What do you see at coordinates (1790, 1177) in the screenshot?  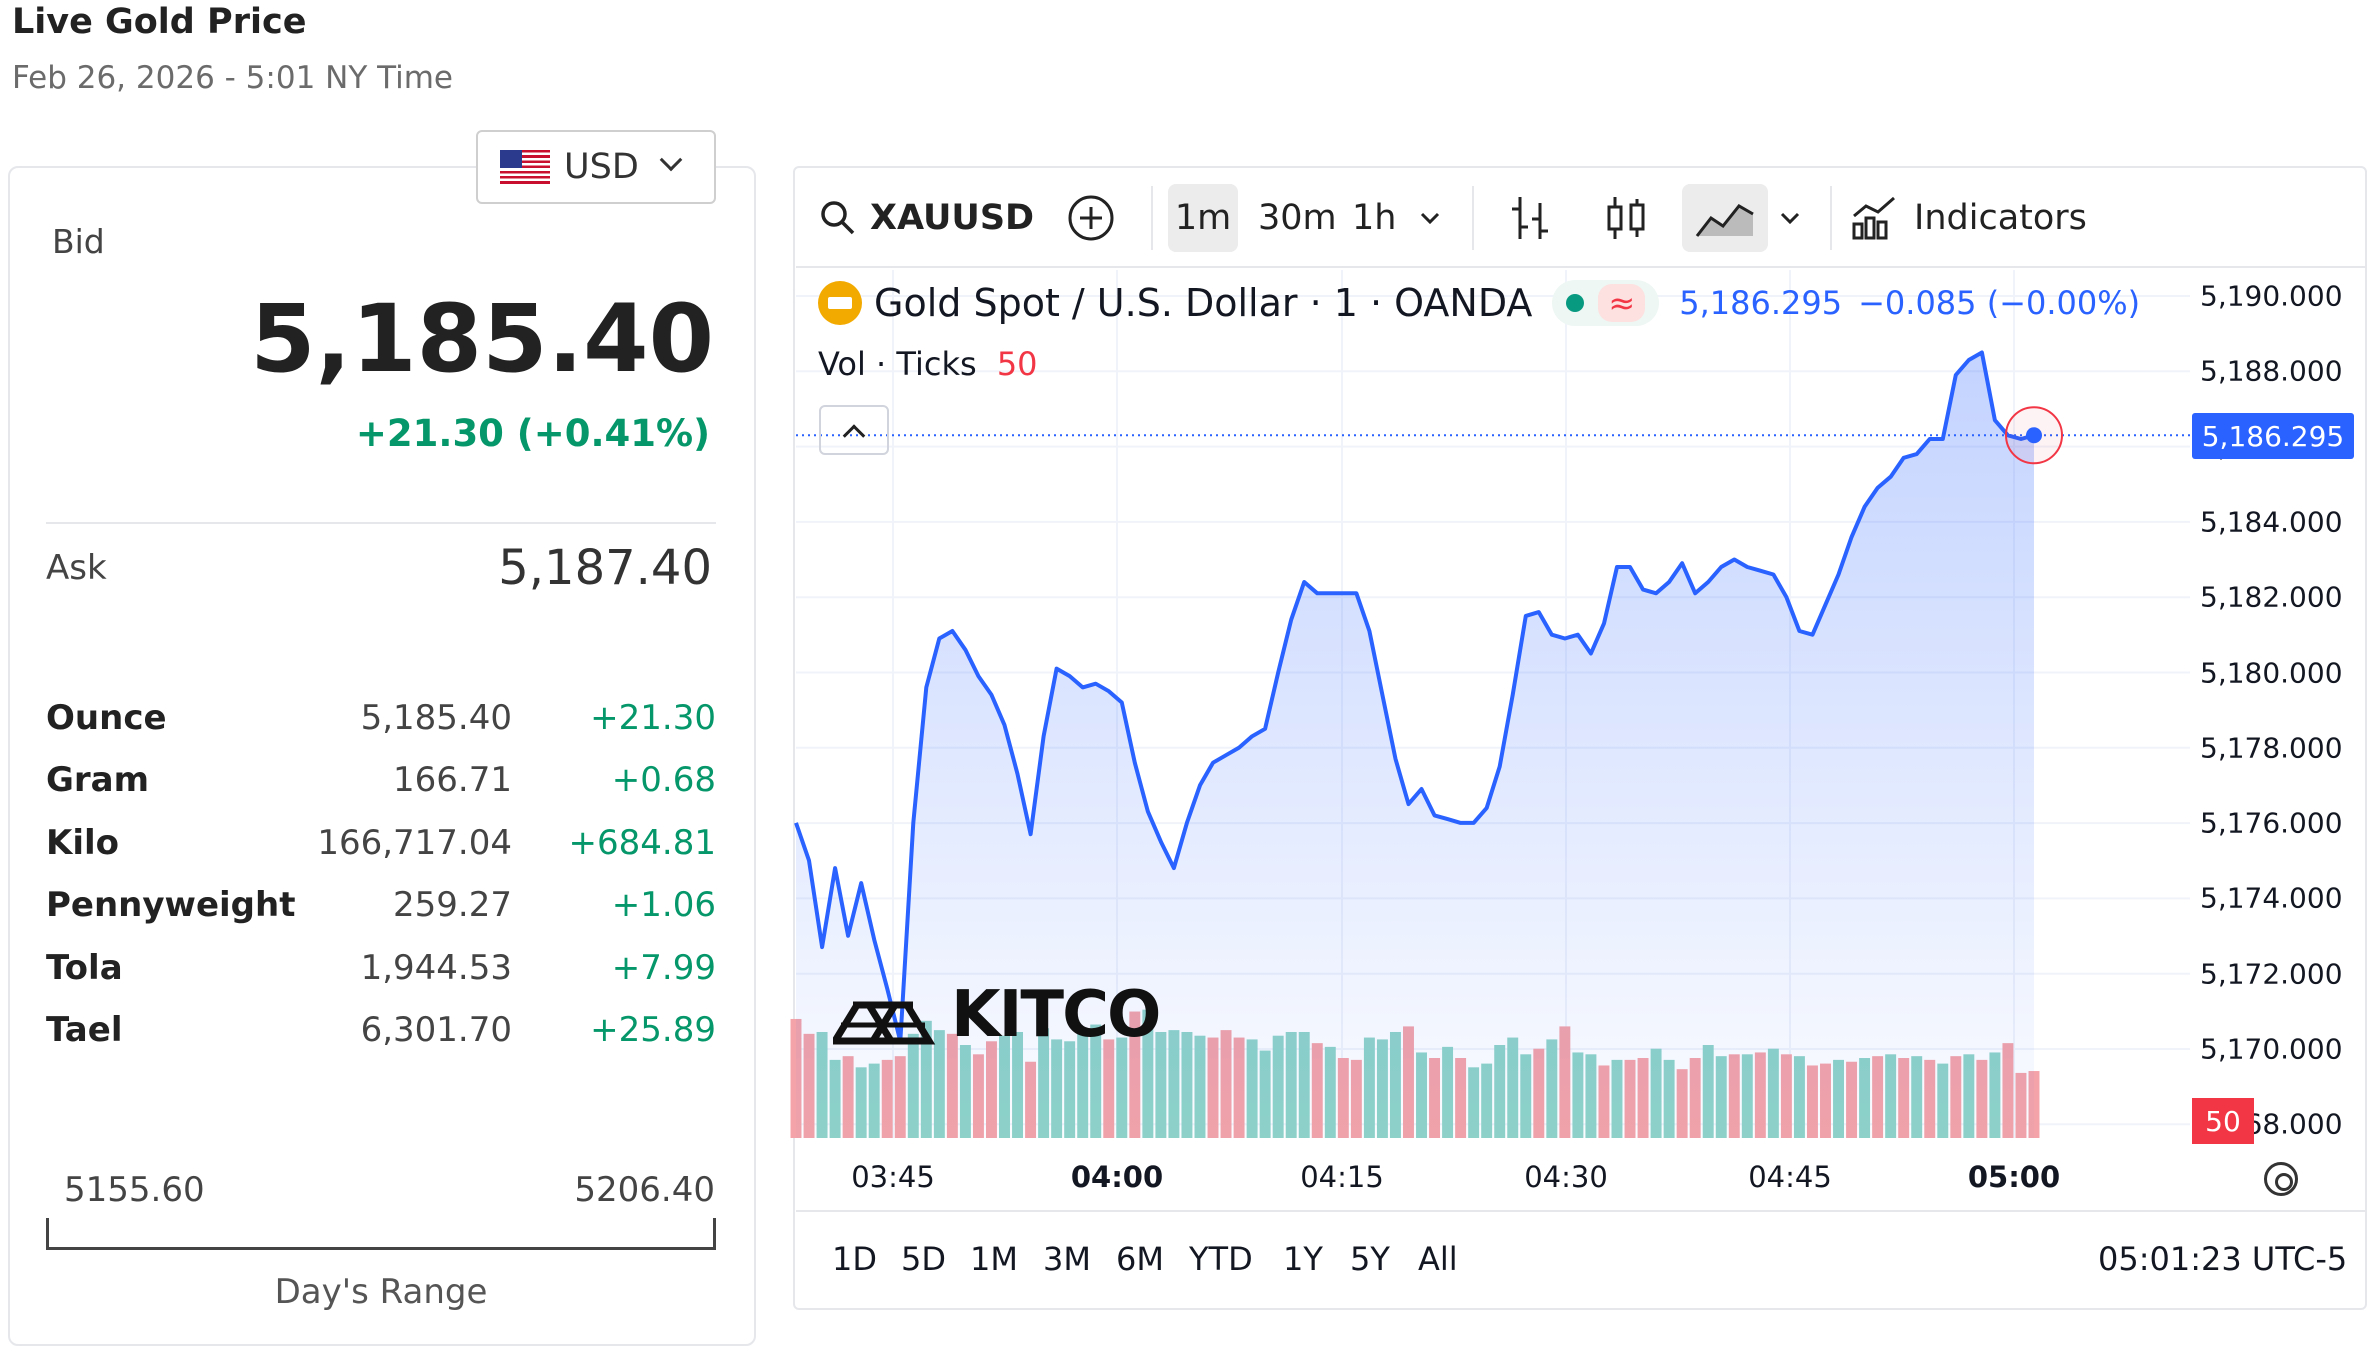 I see `time-tick-label: 04:45` at bounding box center [1790, 1177].